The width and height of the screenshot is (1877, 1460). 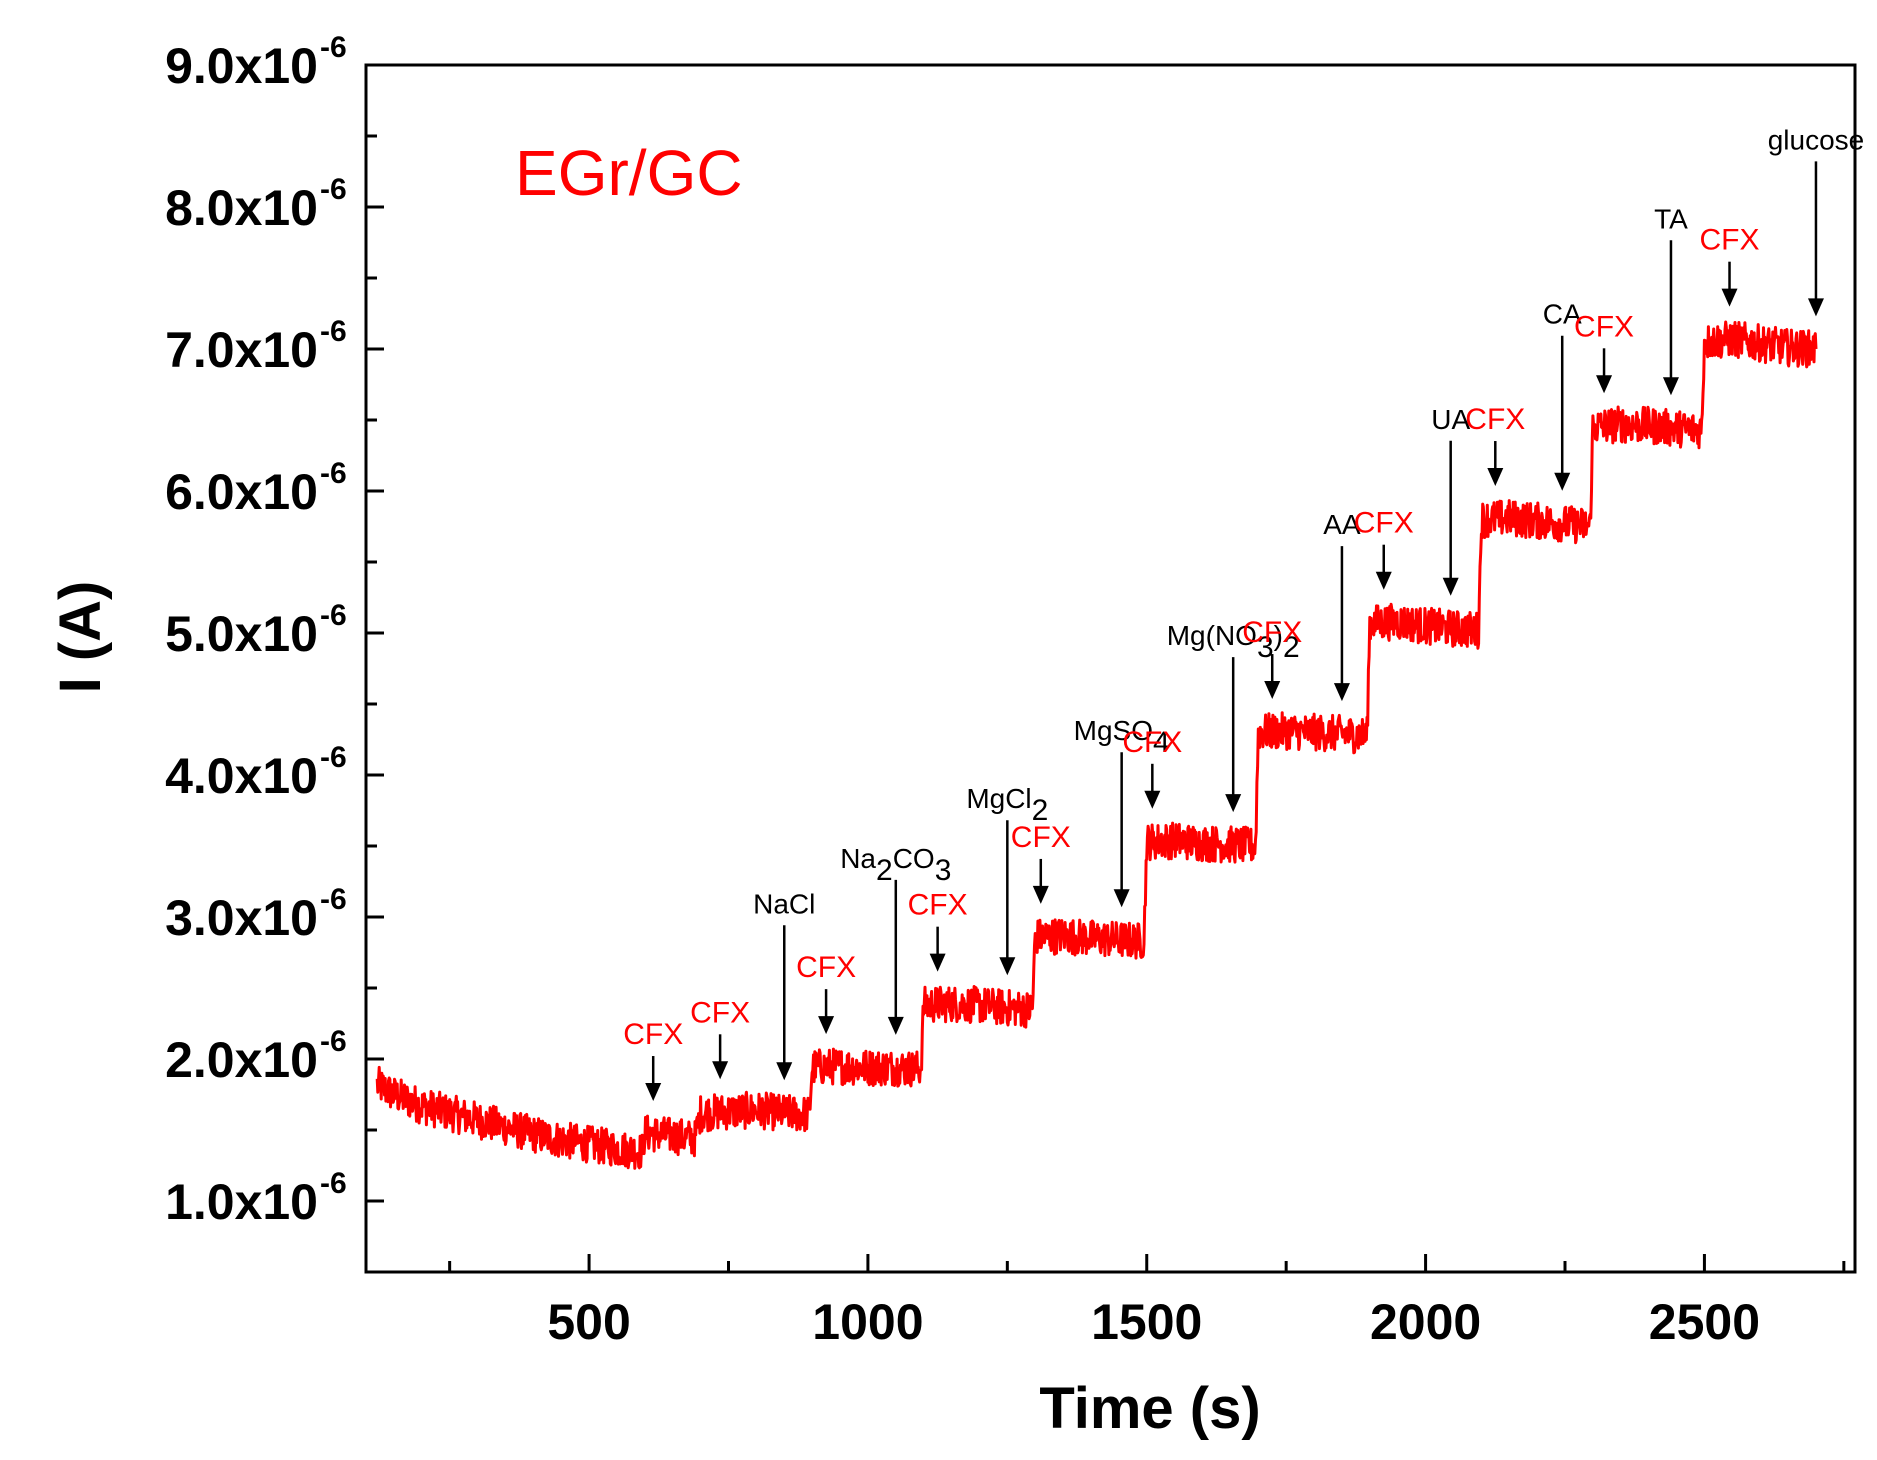 What do you see at coordinates (241, 1202) in the screenshot?
I see `y-tick-label: 1.0x10` at bounding box center [241, 1202].